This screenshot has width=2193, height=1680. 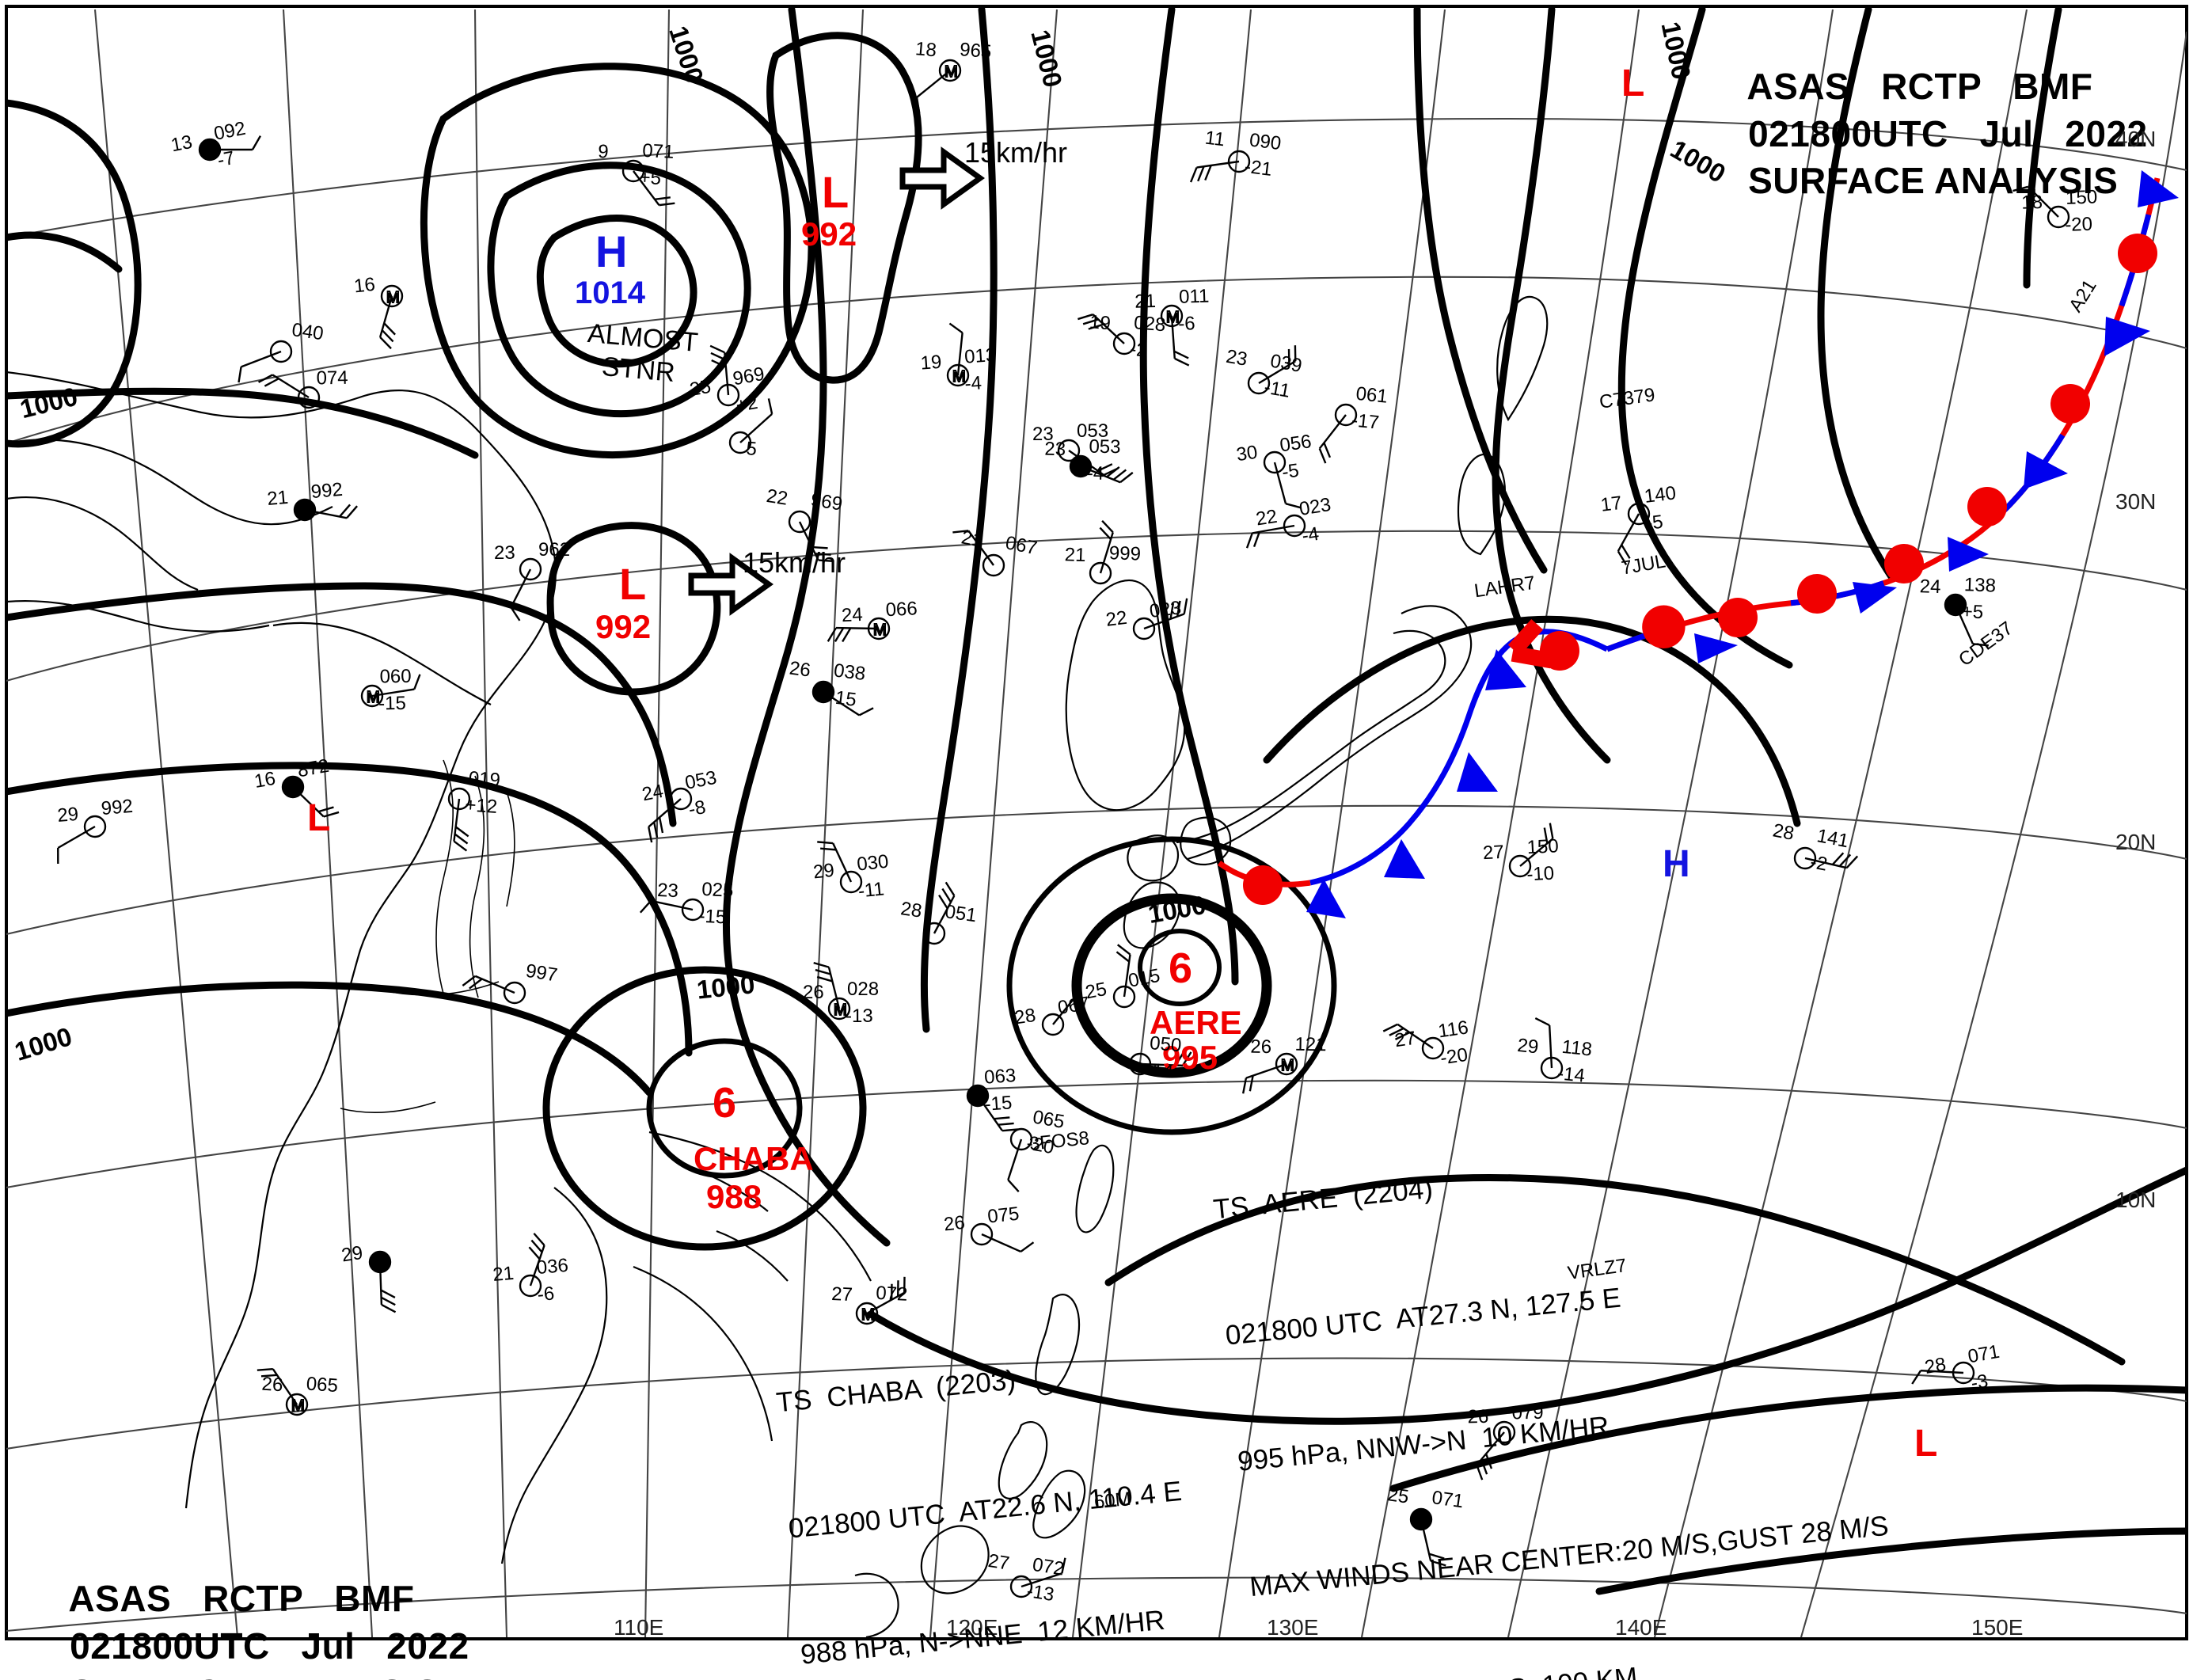 What do you see at coordinates (481, 806) in the screenshot?
I see `station-dewpoint: +12` at bounding box center [481, 806].